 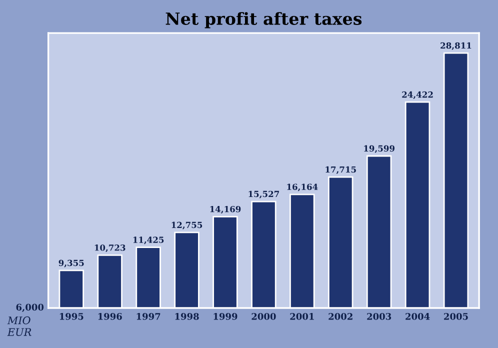 What do you see at coordinates (110, 316) in the screenshot?
I see `x-tick-label: 1996` at bounding box center [110, 316].